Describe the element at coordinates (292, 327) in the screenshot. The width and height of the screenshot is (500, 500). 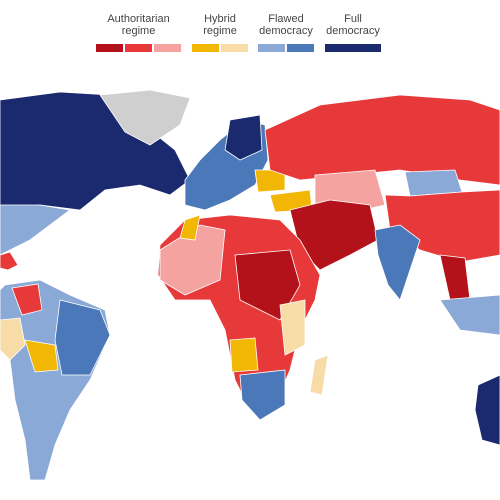
I see `east-africa` at that location.